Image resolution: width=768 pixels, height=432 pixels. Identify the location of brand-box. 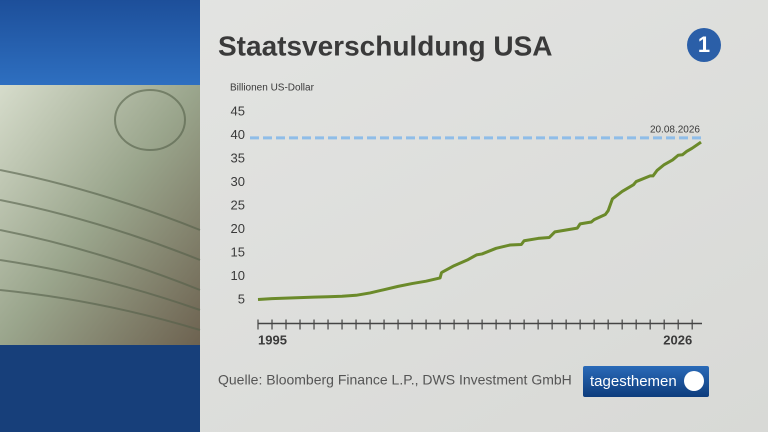
(646, 381).